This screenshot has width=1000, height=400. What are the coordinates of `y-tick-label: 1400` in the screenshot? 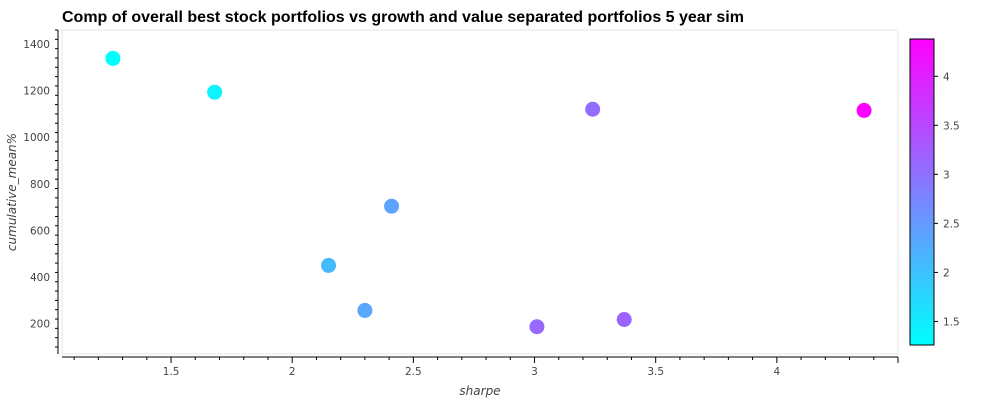 It's located at (36, 45).